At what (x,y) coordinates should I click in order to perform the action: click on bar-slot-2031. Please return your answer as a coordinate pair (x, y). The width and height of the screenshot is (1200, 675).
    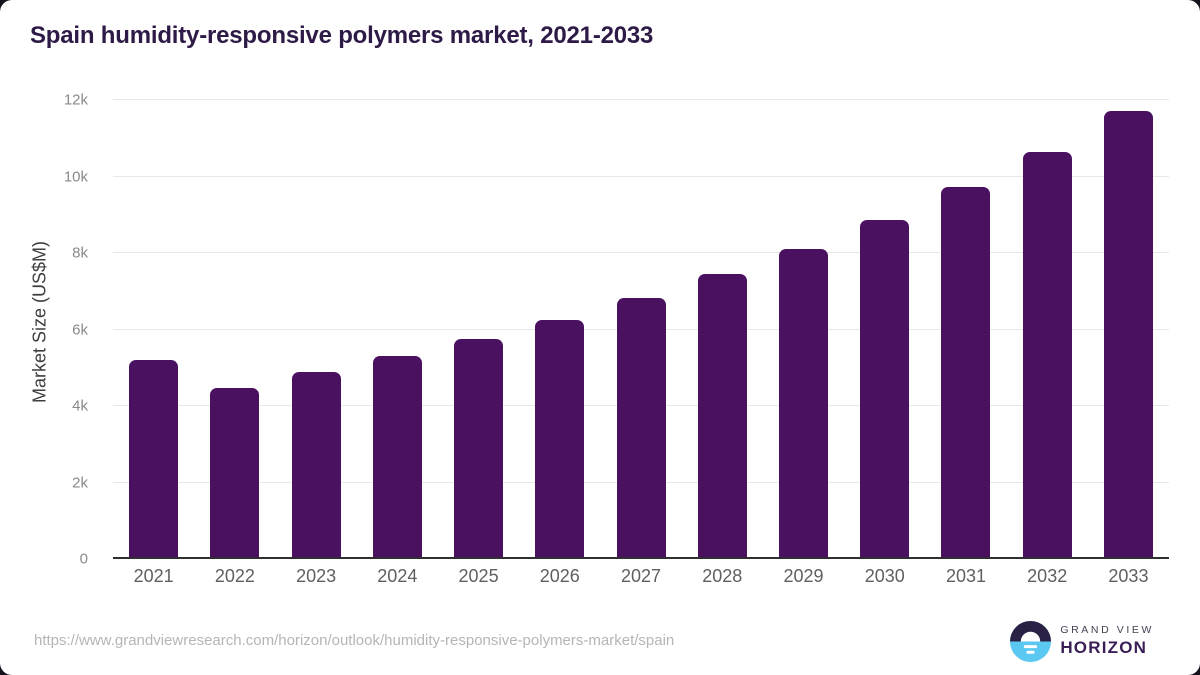
    Looking at the image, I should click on (965, 329).